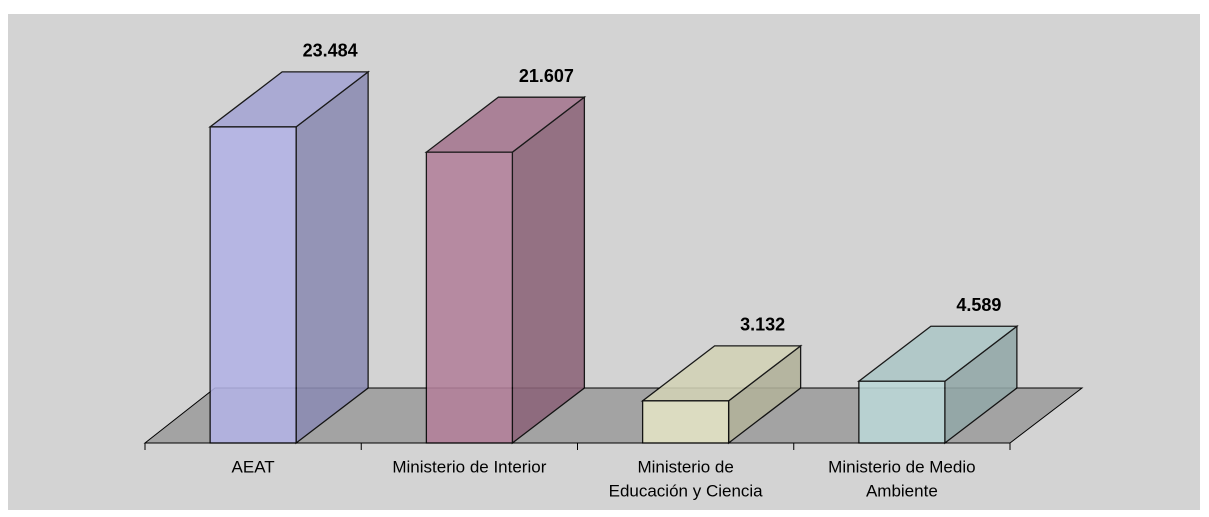 The height and width of the screenshot is (517, 1209). Describe the element at coordinates (686, 490) in the screenshot. I see `x-tick-label: Educación y Ciencia` at that location.